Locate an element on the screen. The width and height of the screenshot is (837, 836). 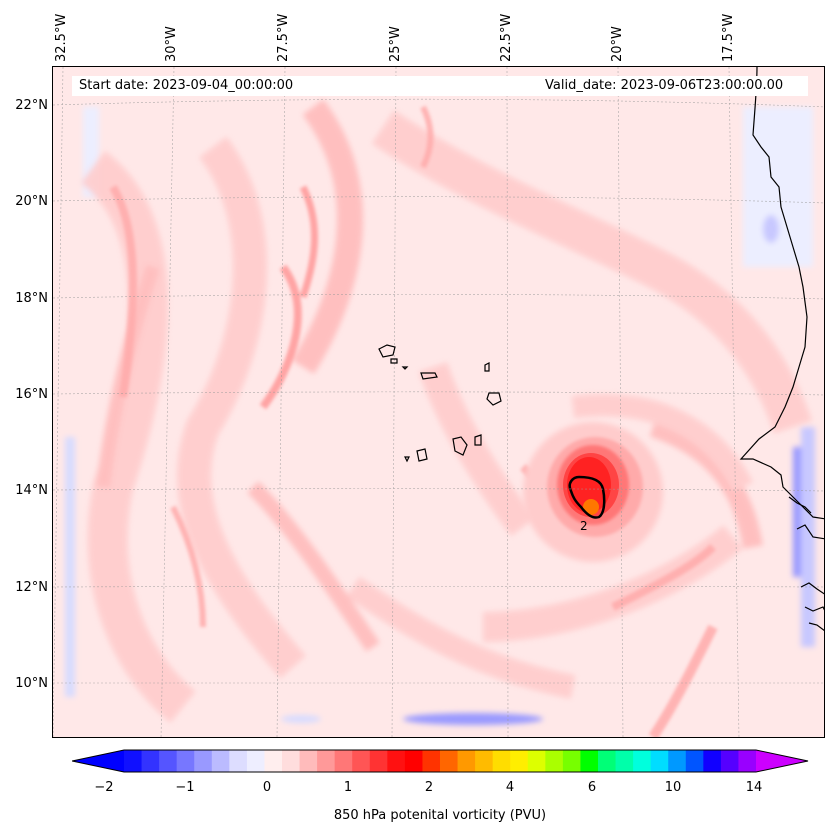
lon-label-22-5w: 22.5°W is located at coordinates (506, 37).